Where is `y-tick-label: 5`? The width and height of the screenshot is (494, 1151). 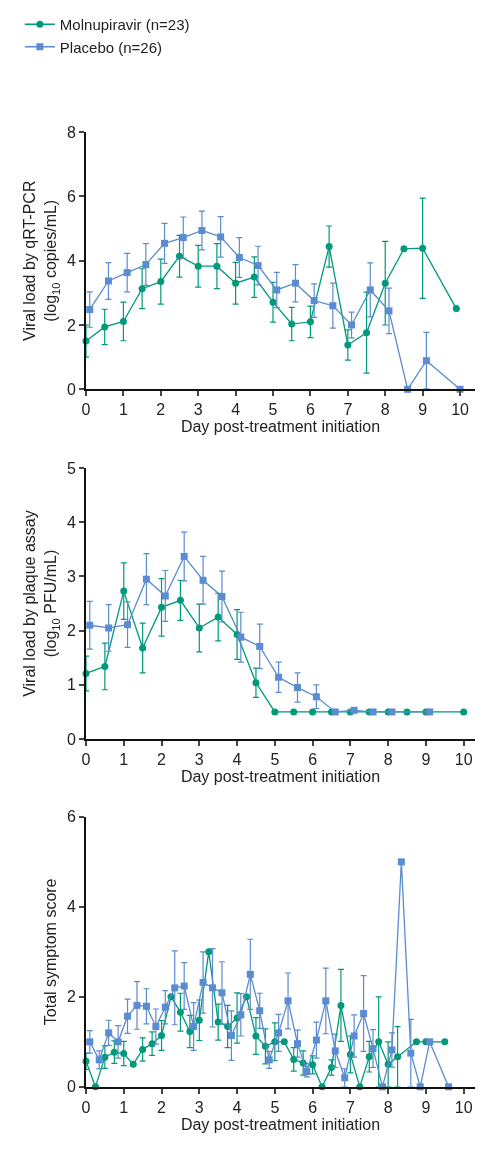 y-tick-label: 5 is located at coordinates (71, 468).